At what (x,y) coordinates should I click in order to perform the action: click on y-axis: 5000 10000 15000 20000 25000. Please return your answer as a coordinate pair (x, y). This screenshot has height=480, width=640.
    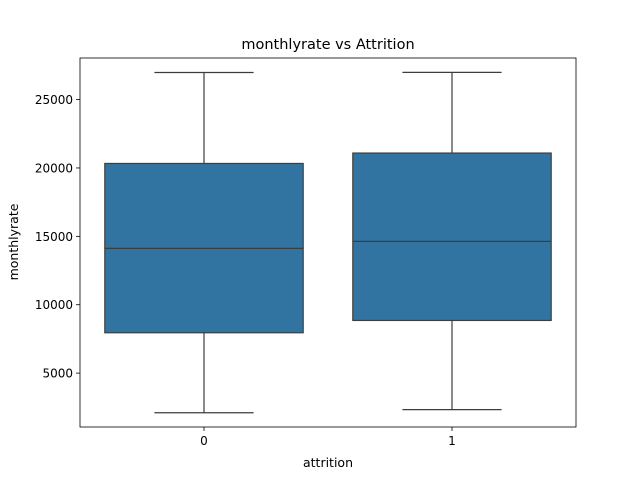
    Looking at the image, I should click on (57, 237).